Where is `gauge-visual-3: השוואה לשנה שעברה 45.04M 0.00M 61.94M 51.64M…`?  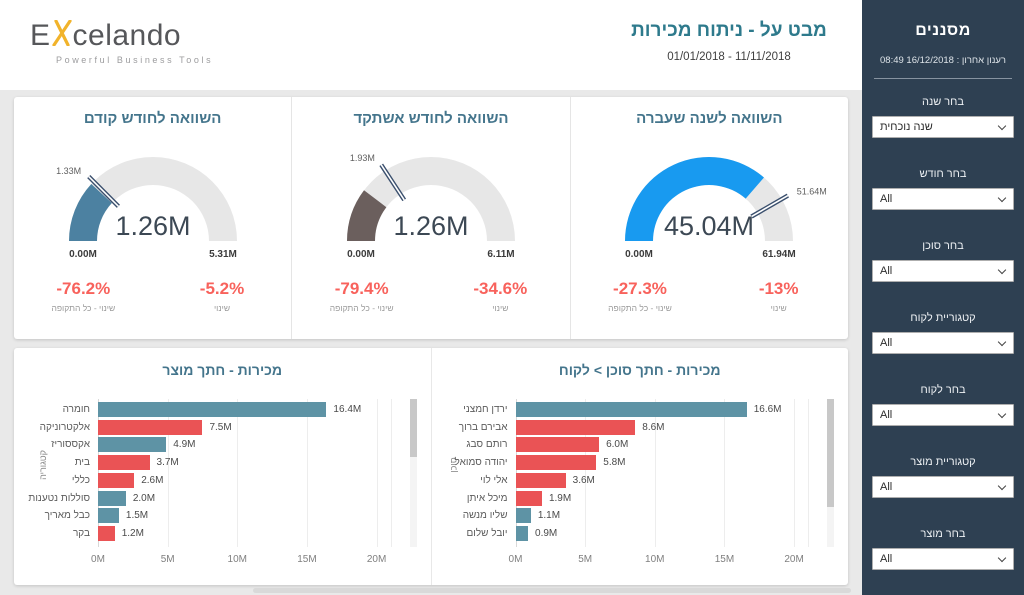
gauge-visual-3: השוואה לשנה שעברה 45.04M 0.00M 61.94M 51.64M… is located at coordinates (708, 218).